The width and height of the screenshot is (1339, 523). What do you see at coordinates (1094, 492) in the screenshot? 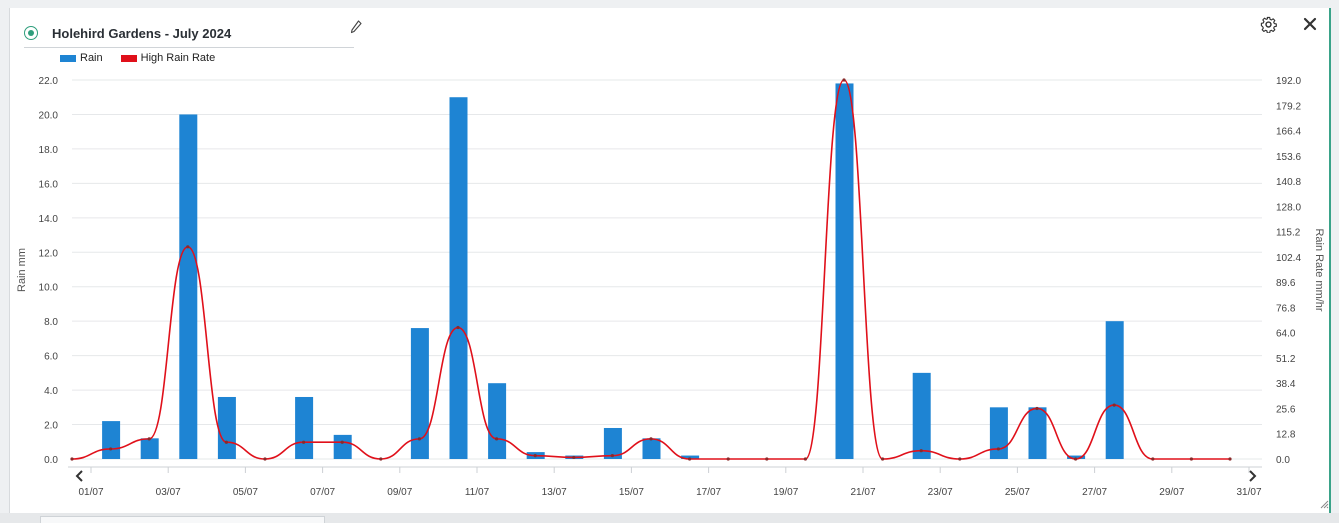
I see `x-tick-label: 27/07` at bounding box center [1094, 492].